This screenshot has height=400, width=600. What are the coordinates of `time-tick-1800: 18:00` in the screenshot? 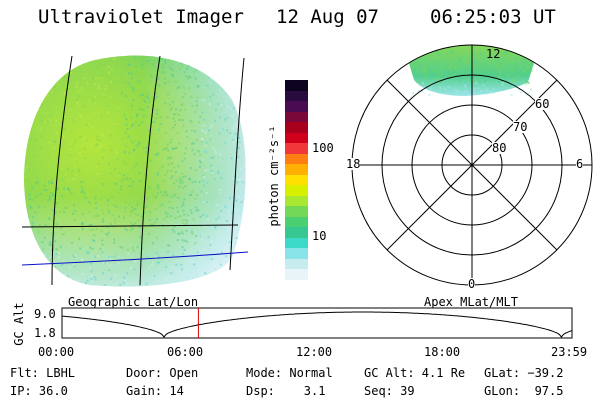 It's located at (442, 352).